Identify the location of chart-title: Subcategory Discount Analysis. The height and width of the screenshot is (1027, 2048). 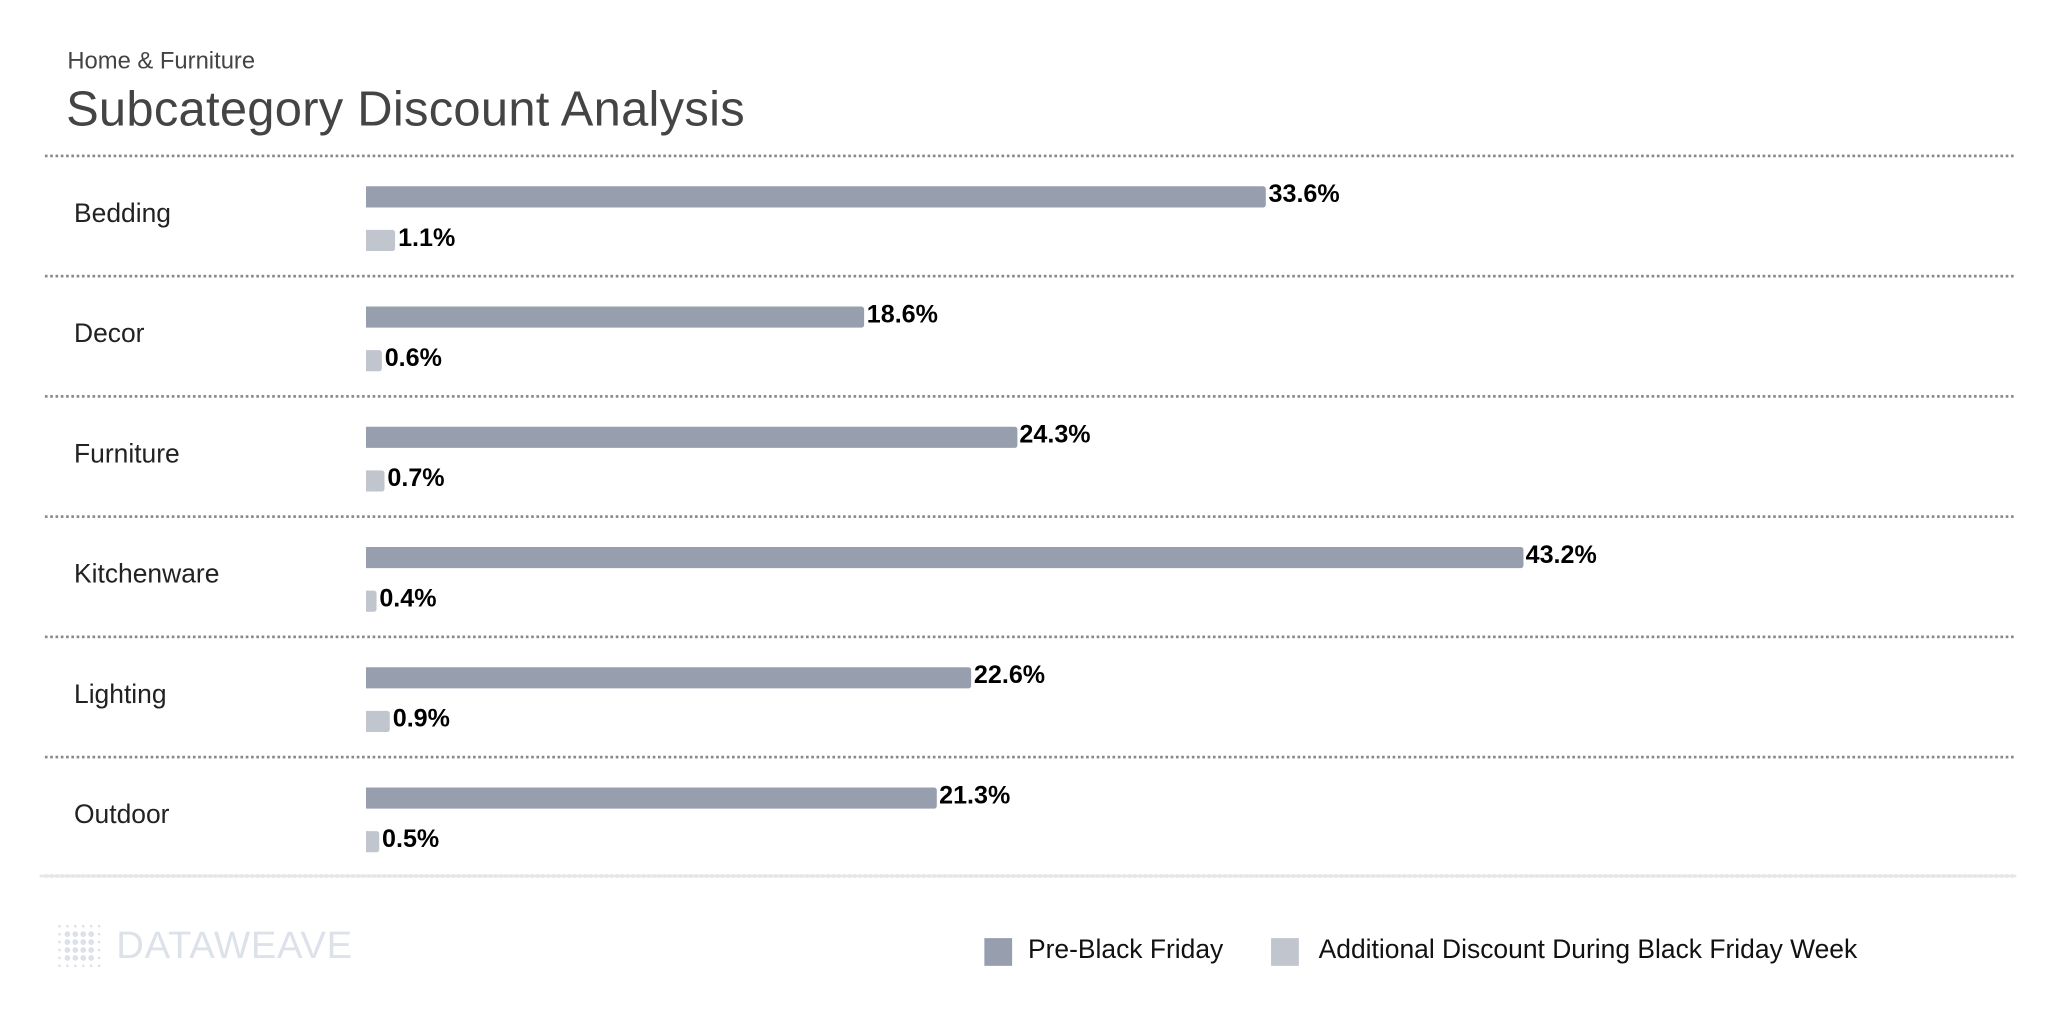
(405, 109).